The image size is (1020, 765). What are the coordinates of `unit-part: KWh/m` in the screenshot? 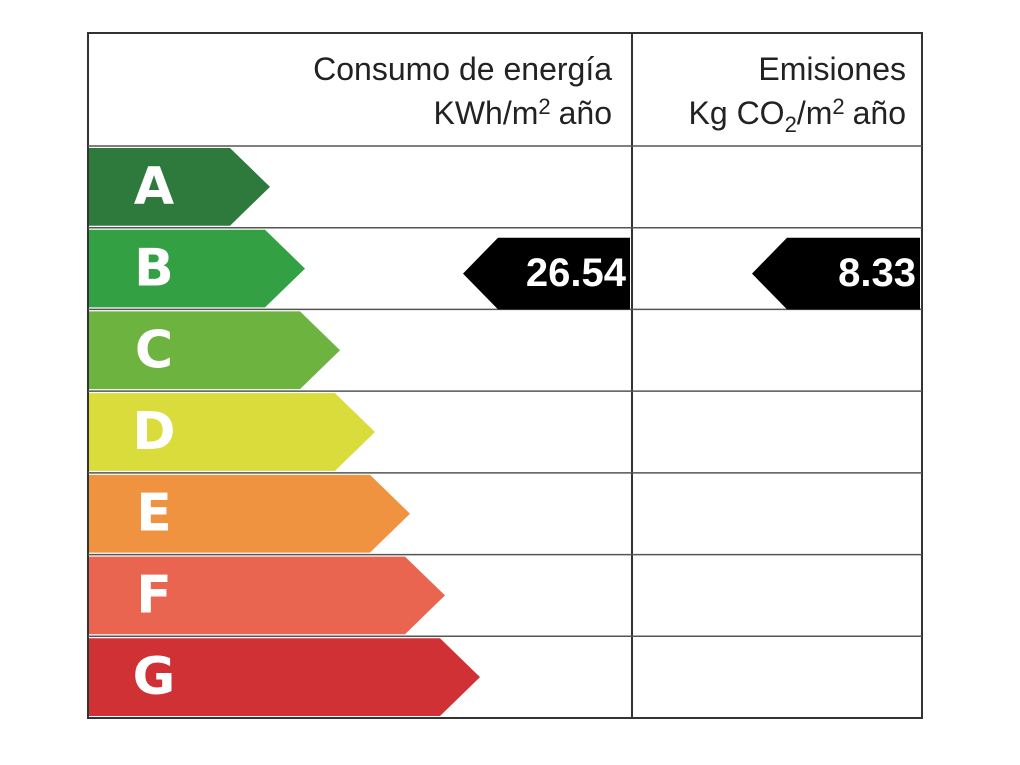 It's located at (485, 113).